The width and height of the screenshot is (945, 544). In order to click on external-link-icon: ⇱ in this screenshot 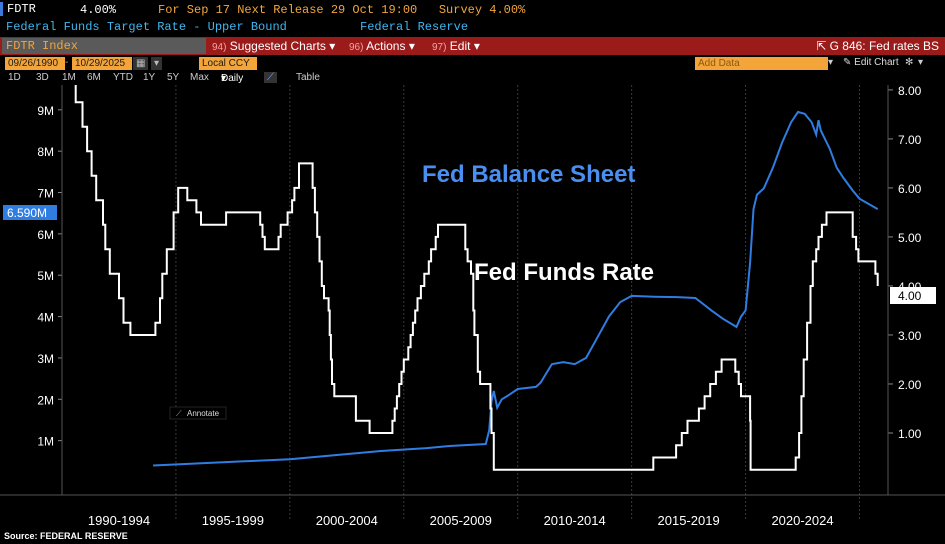, I will do `click(821, 46)`.